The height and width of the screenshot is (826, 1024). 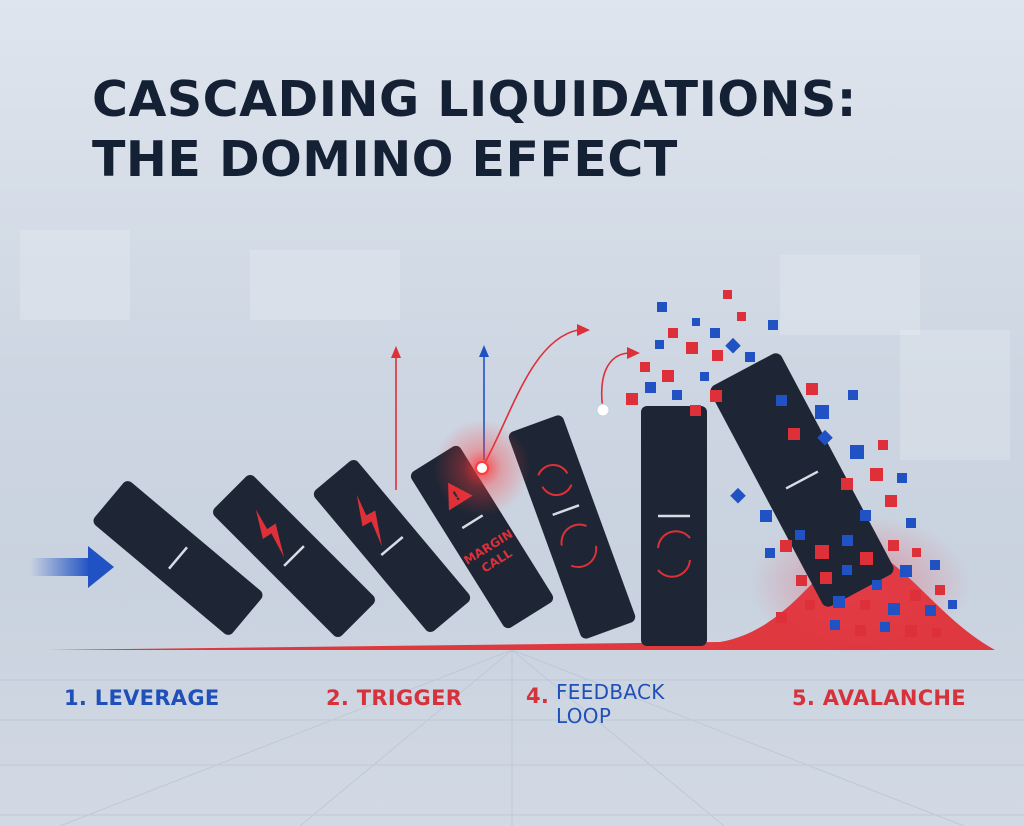 I want to click on stage-label-avalanche: 5. AVALANCHE, so click(x=879, y=698).